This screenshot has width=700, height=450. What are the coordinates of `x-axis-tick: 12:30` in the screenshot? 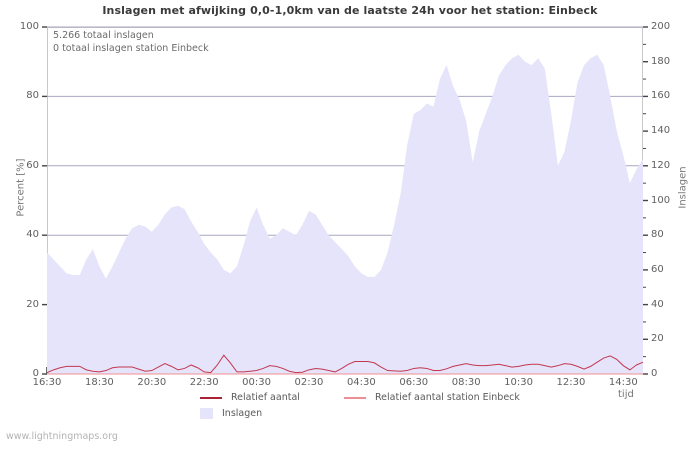 It's located at (571, 382).